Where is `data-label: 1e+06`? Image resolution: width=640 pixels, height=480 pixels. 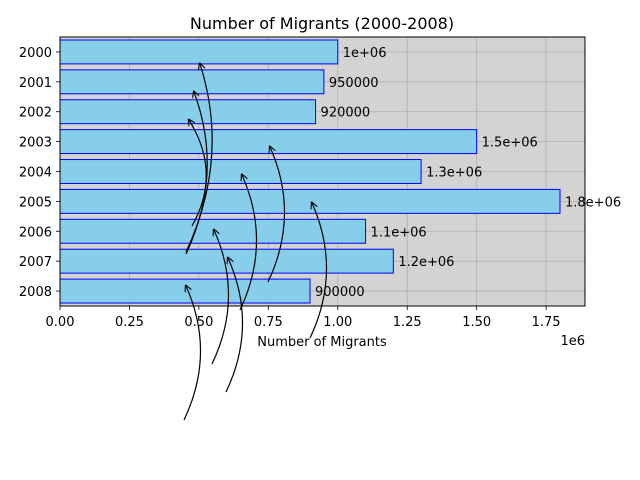 data-label: 1e+06 is located at coordinates (365, 53).